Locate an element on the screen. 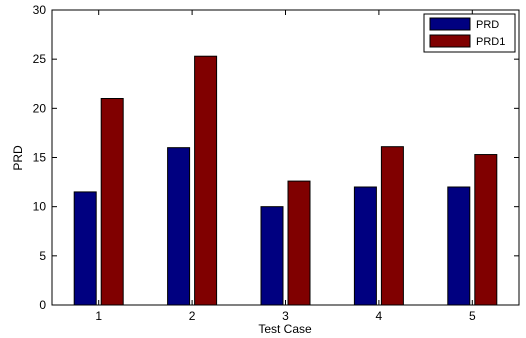  y-tick-label-0: 0 is located at coordinates (42, 305).